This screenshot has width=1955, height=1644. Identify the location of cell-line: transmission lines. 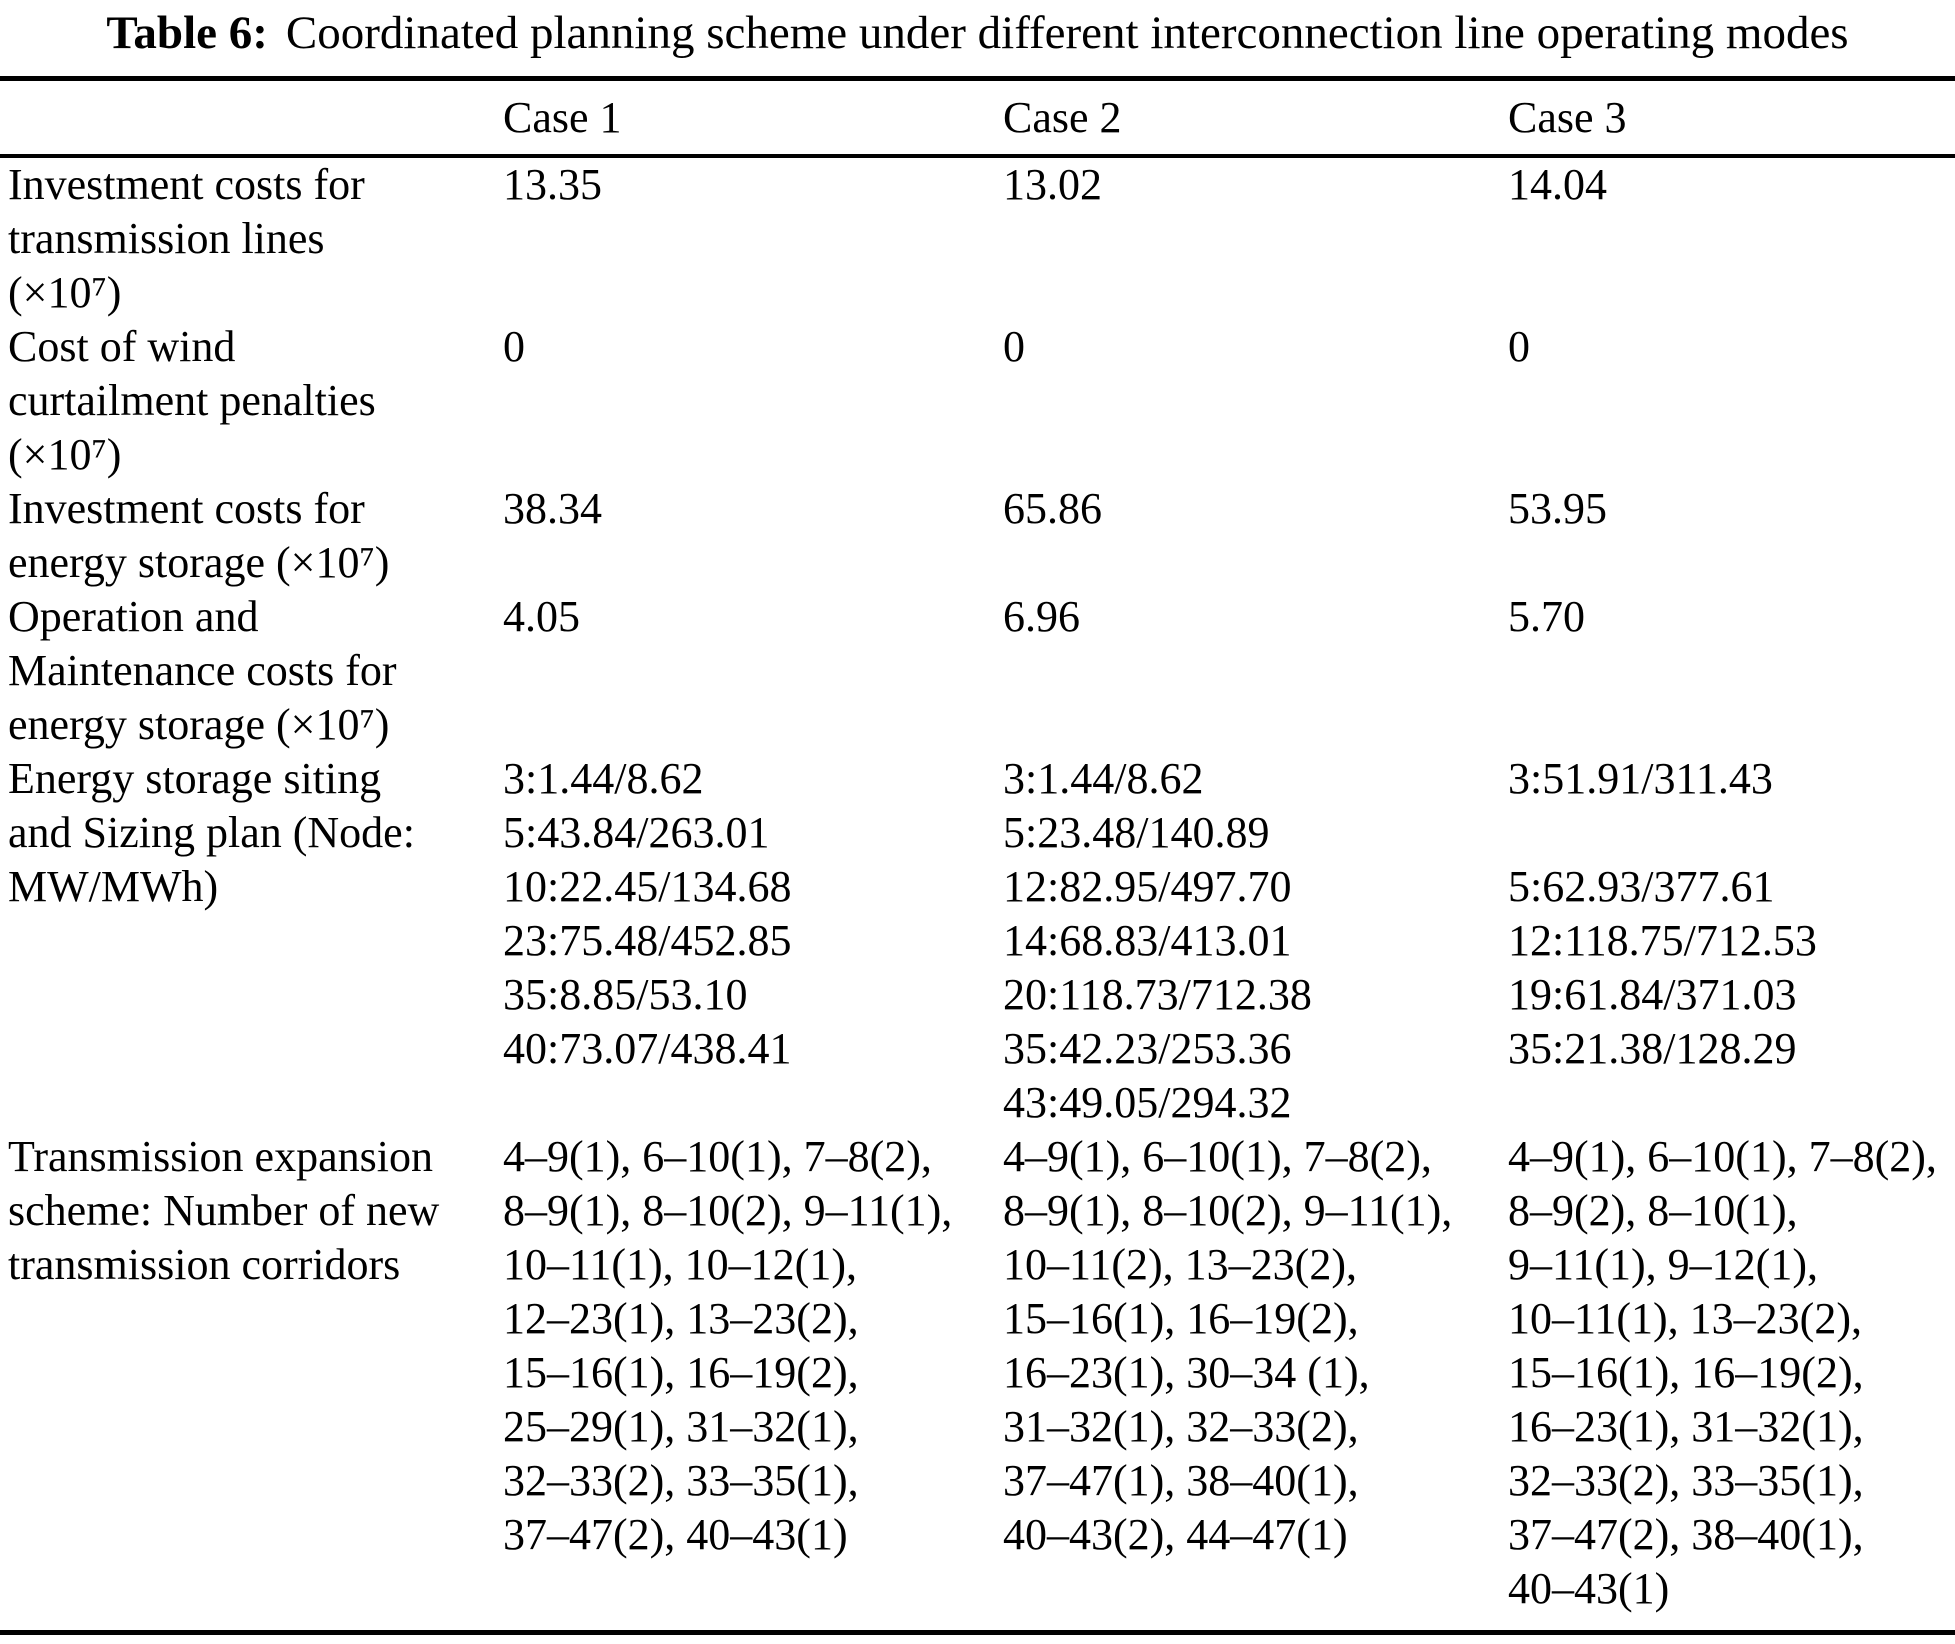
(166, 238).